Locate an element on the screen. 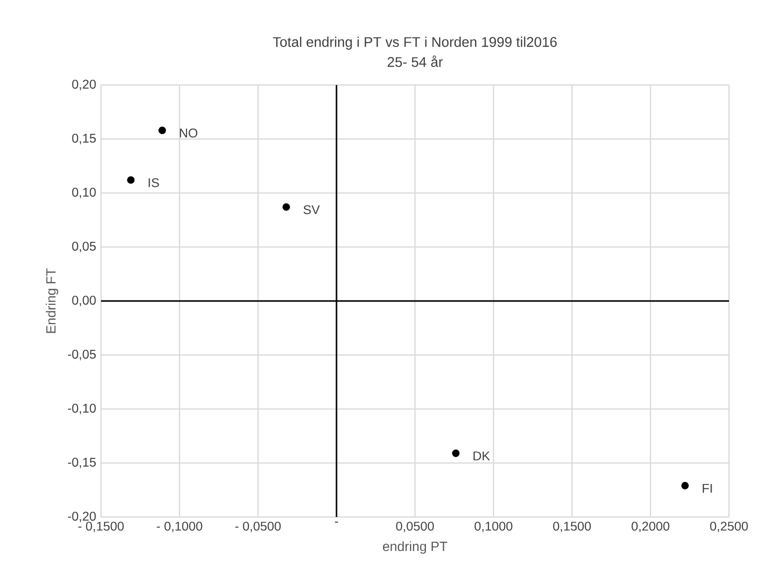 This screenshot has width=765, height=582. x-axis-title: endring PT is located at coordinates (415, 547).